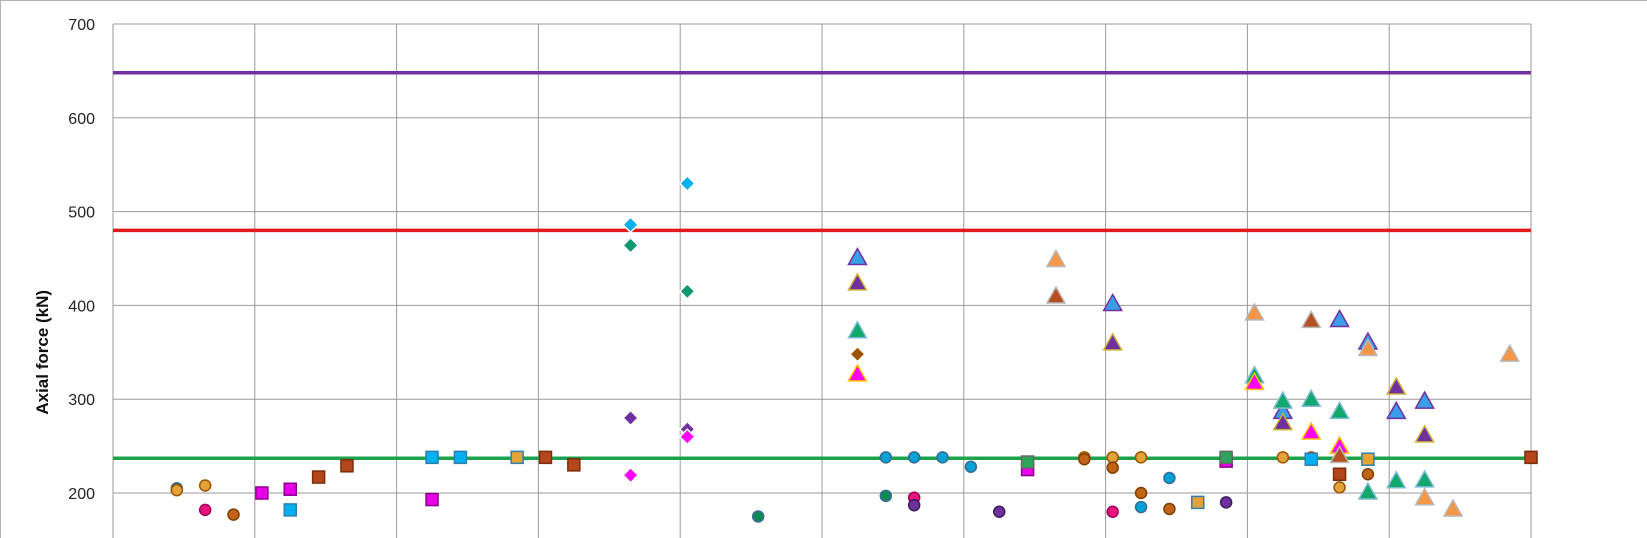 This screenshot has height=538, width=1647. I want to click on y-tick-label: 500, so click(81, 213).